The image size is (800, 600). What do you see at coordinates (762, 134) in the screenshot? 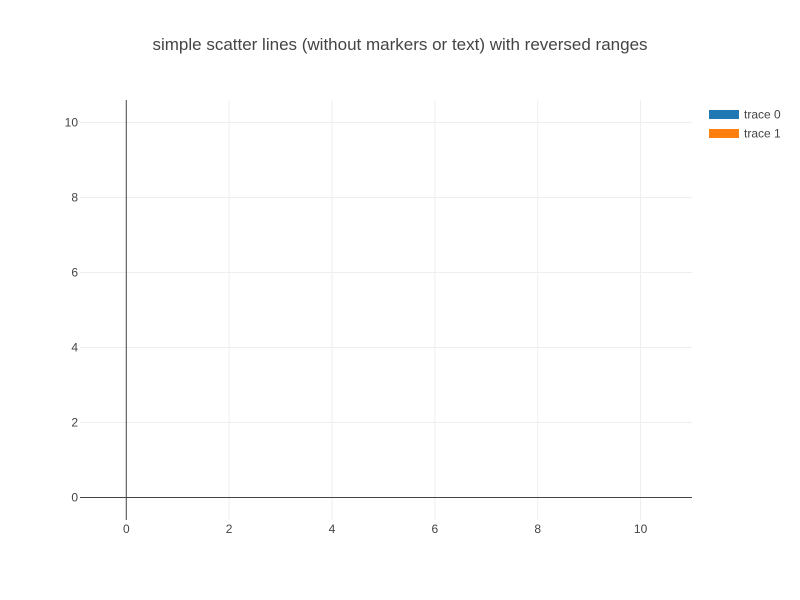
I see `legend-label: trace 1` at bounding box center [762, 134].